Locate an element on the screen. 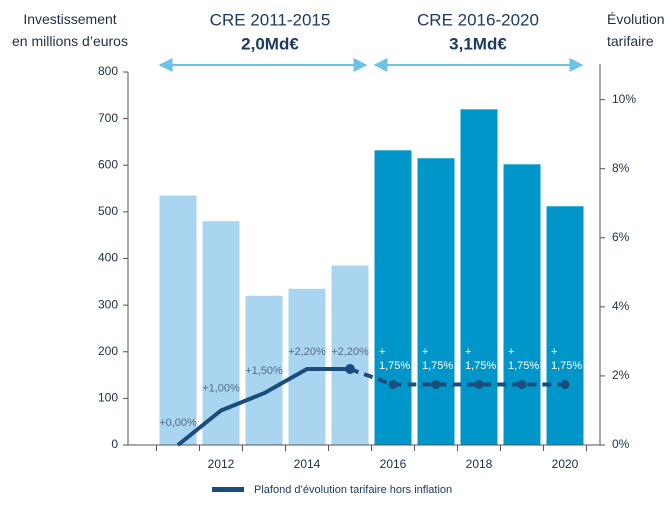 This screenshot has width=670, height=508. value-label: +1,50% is located at coordinates (264, 371).